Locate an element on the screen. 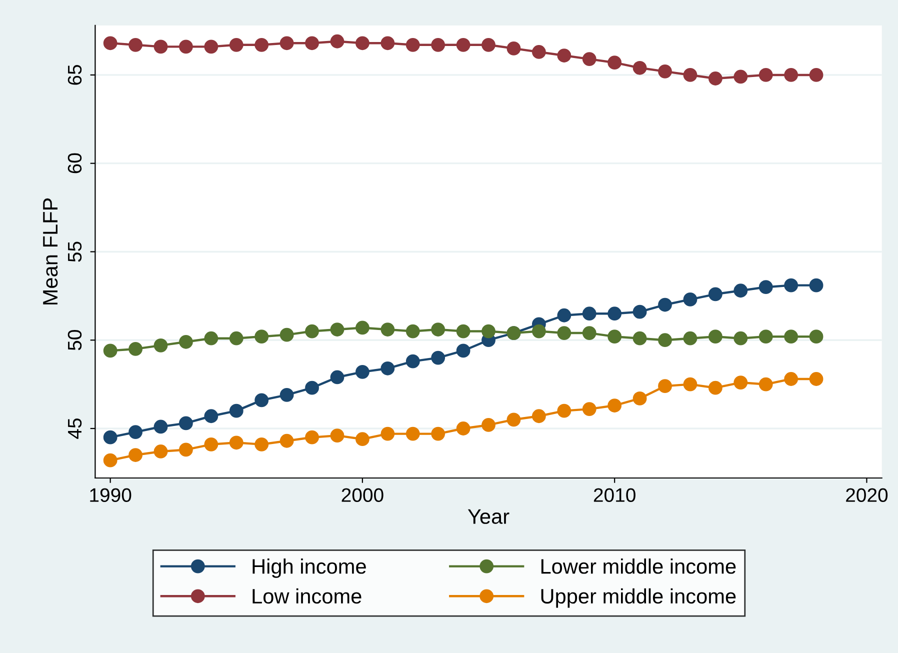  y-axis-title: Mean FLFP is located at coordinates (50, 251).